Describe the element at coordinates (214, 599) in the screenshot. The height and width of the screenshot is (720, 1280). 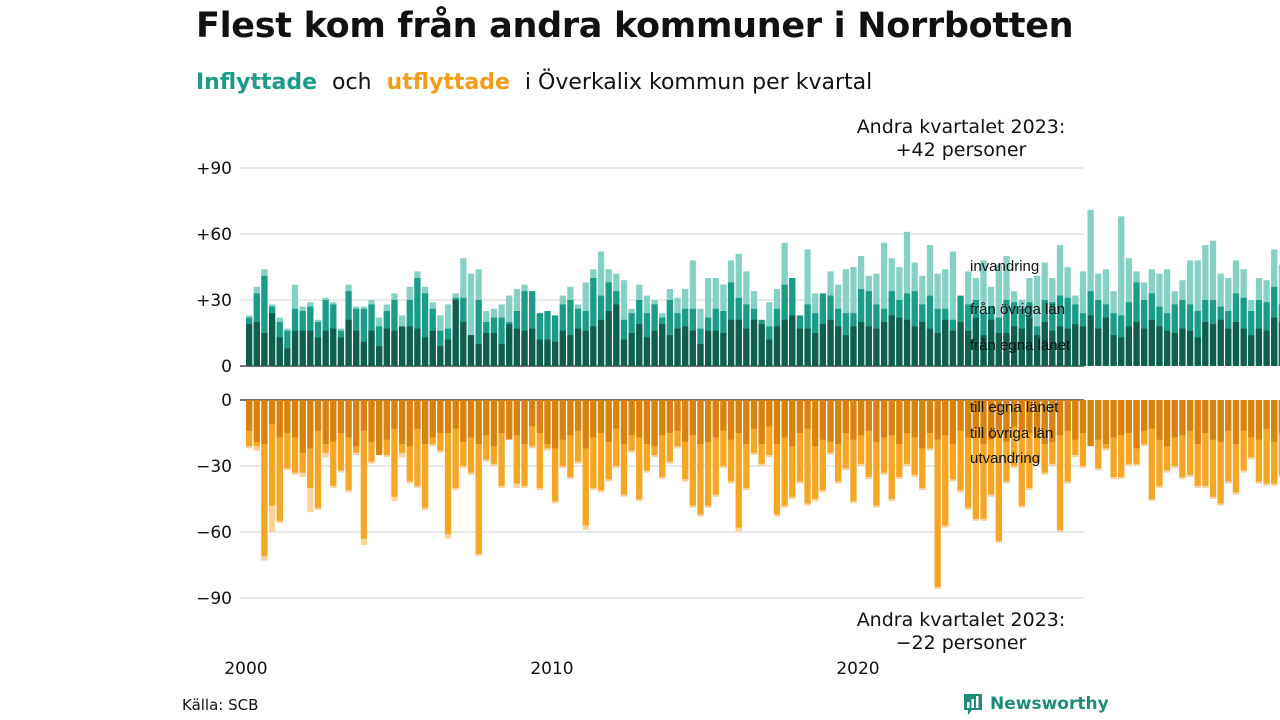
I see `y-tick-label-bottom: −90` at that location.